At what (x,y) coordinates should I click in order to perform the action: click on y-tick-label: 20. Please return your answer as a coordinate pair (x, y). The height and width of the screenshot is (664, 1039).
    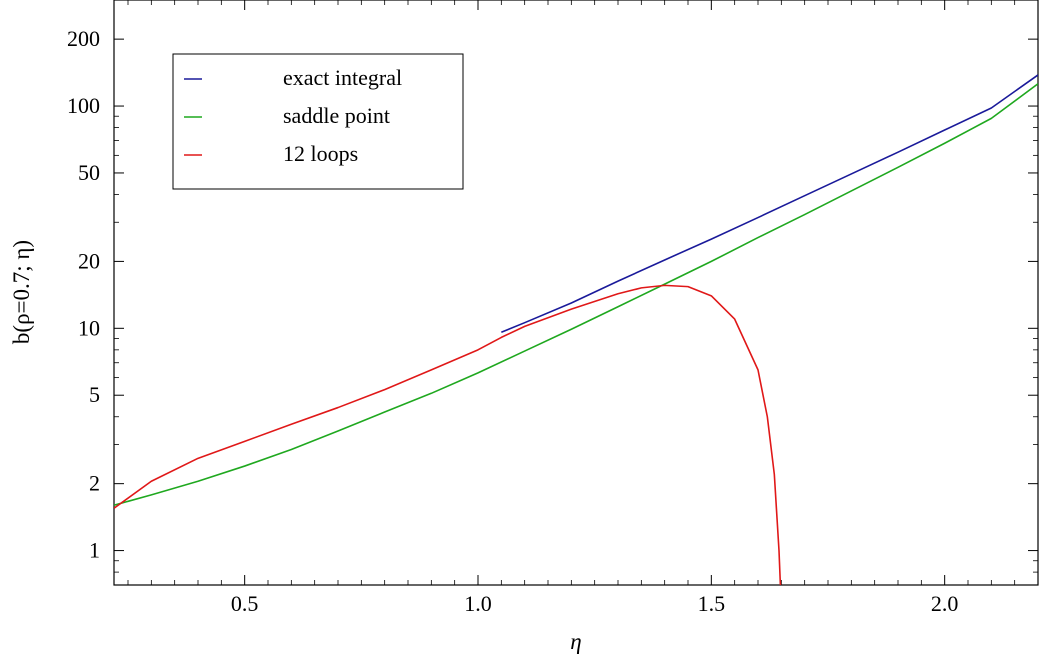
    Looking at the image, I should click on (89, 260).